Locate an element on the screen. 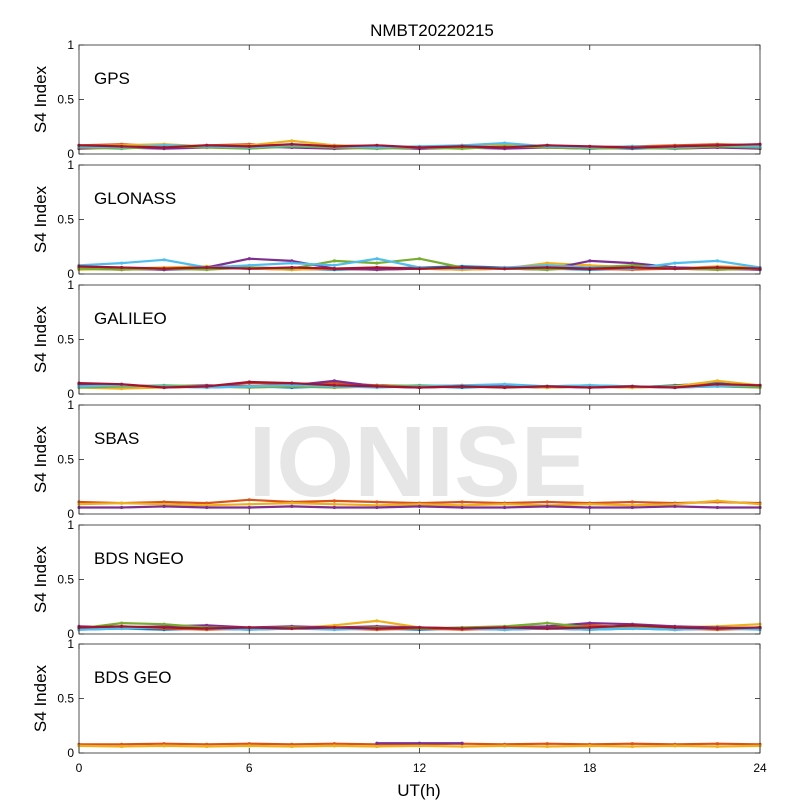  panel-bds-geo: 0 0.5 1 S4 Index BDS GEO is located at coordinates (396, 698).